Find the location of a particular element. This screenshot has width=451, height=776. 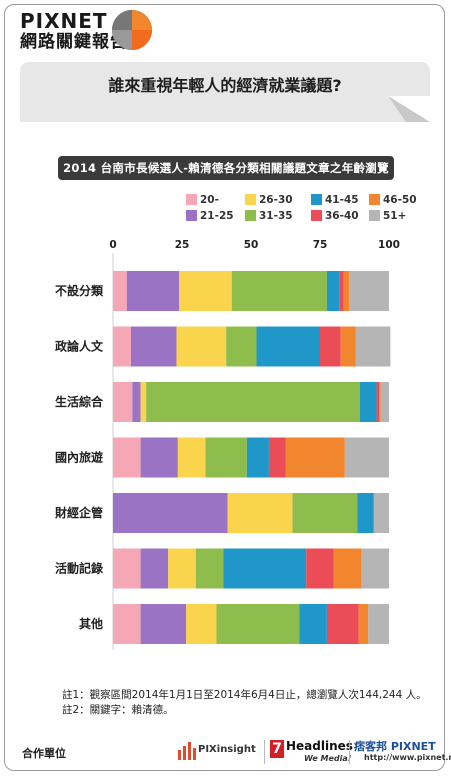

legend-label-51+: 51+ is located at coordinates (395, 215).